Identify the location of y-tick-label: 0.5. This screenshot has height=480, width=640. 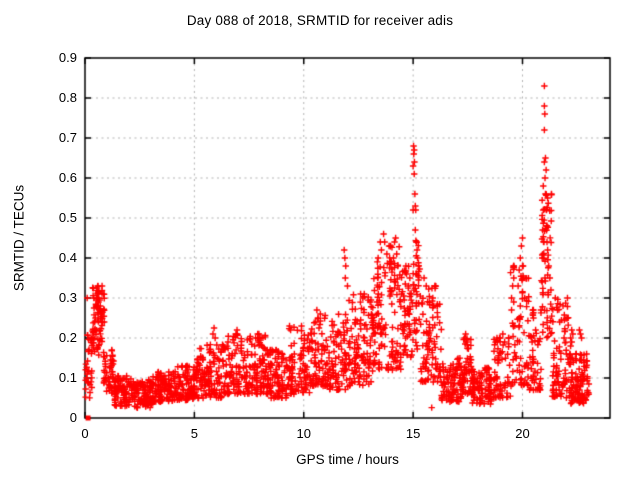
(67, 217).